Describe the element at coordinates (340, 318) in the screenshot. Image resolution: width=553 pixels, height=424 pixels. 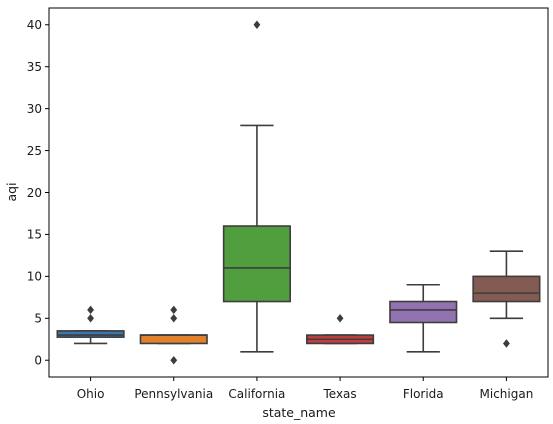
I see `outlier-point-texas` at that location.